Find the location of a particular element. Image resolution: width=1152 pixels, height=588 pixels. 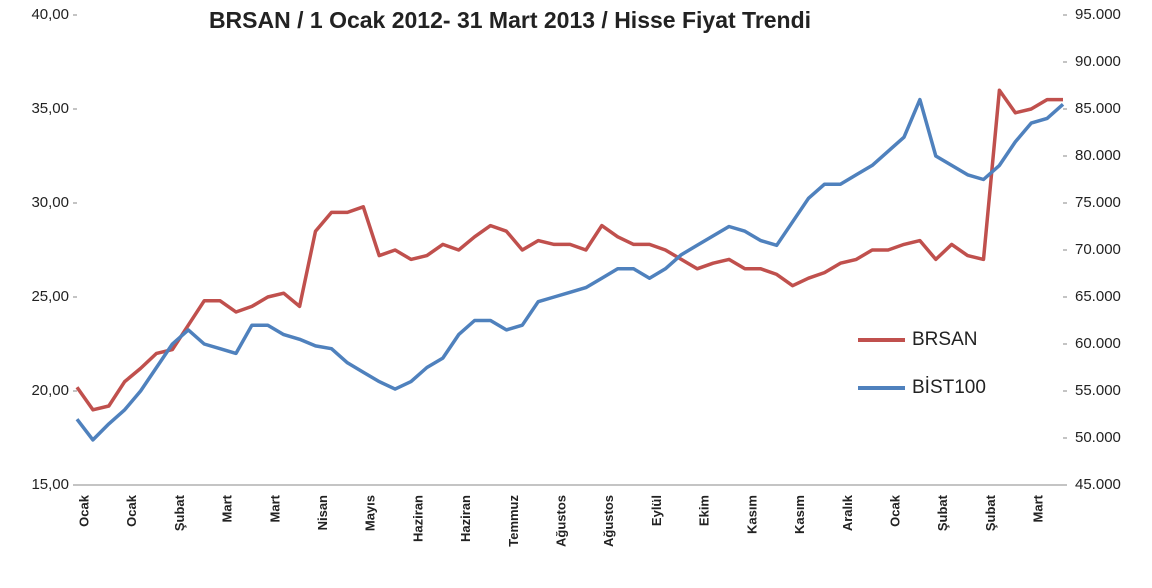

y-tick-label: 35,00 is located at coordinates (50, 108).